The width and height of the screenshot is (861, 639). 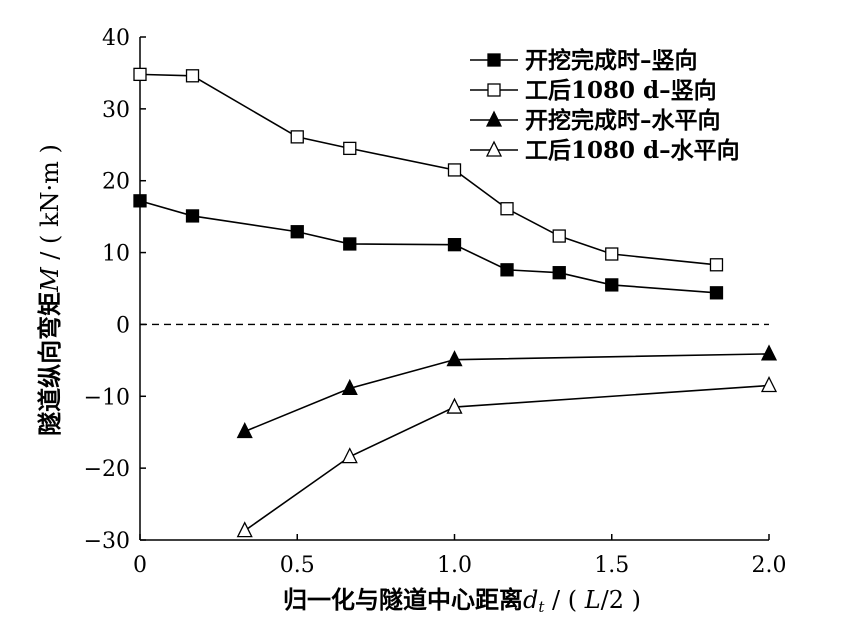 I want to click on legend-item: 工后1080 d–水平向, so click(x=605, y=150).